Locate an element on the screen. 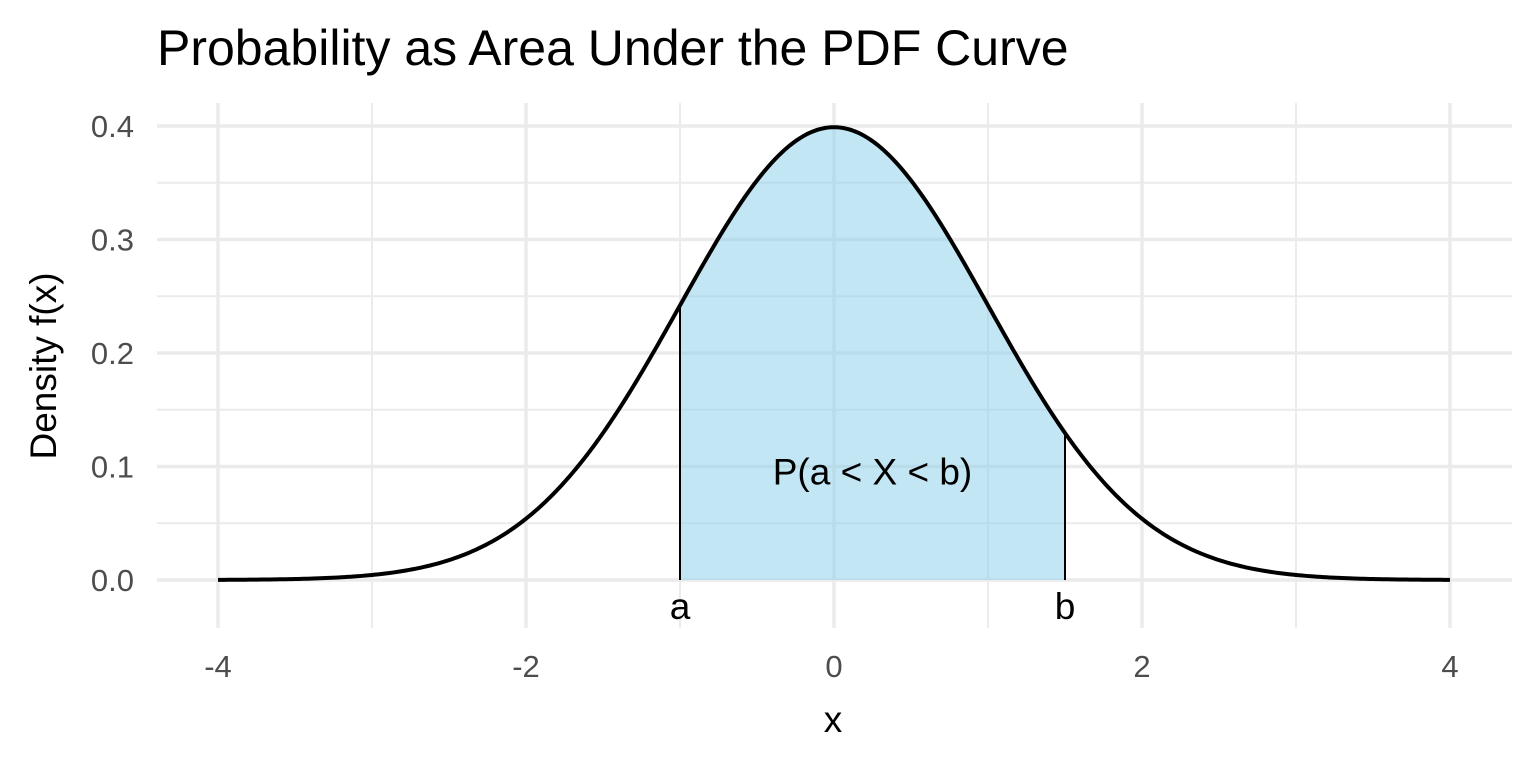 The height and width of the screenshot is (768, 1536). probability-annotation: P(a < X < b) is located at coordinates (873, 472).